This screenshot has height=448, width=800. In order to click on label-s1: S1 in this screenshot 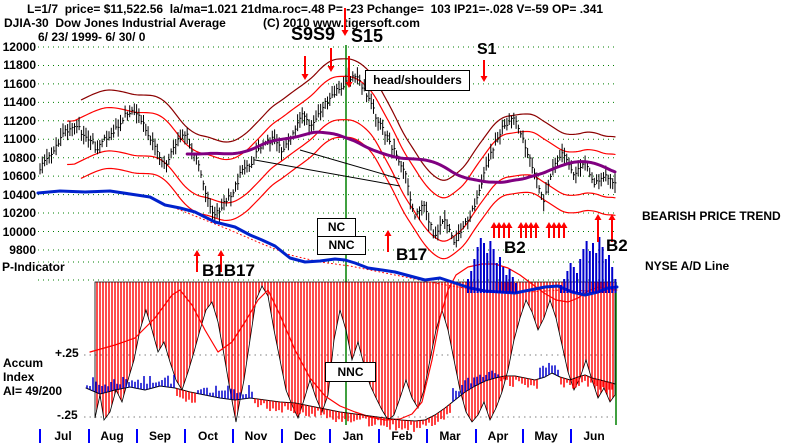, I will do `click(487, 49)`.